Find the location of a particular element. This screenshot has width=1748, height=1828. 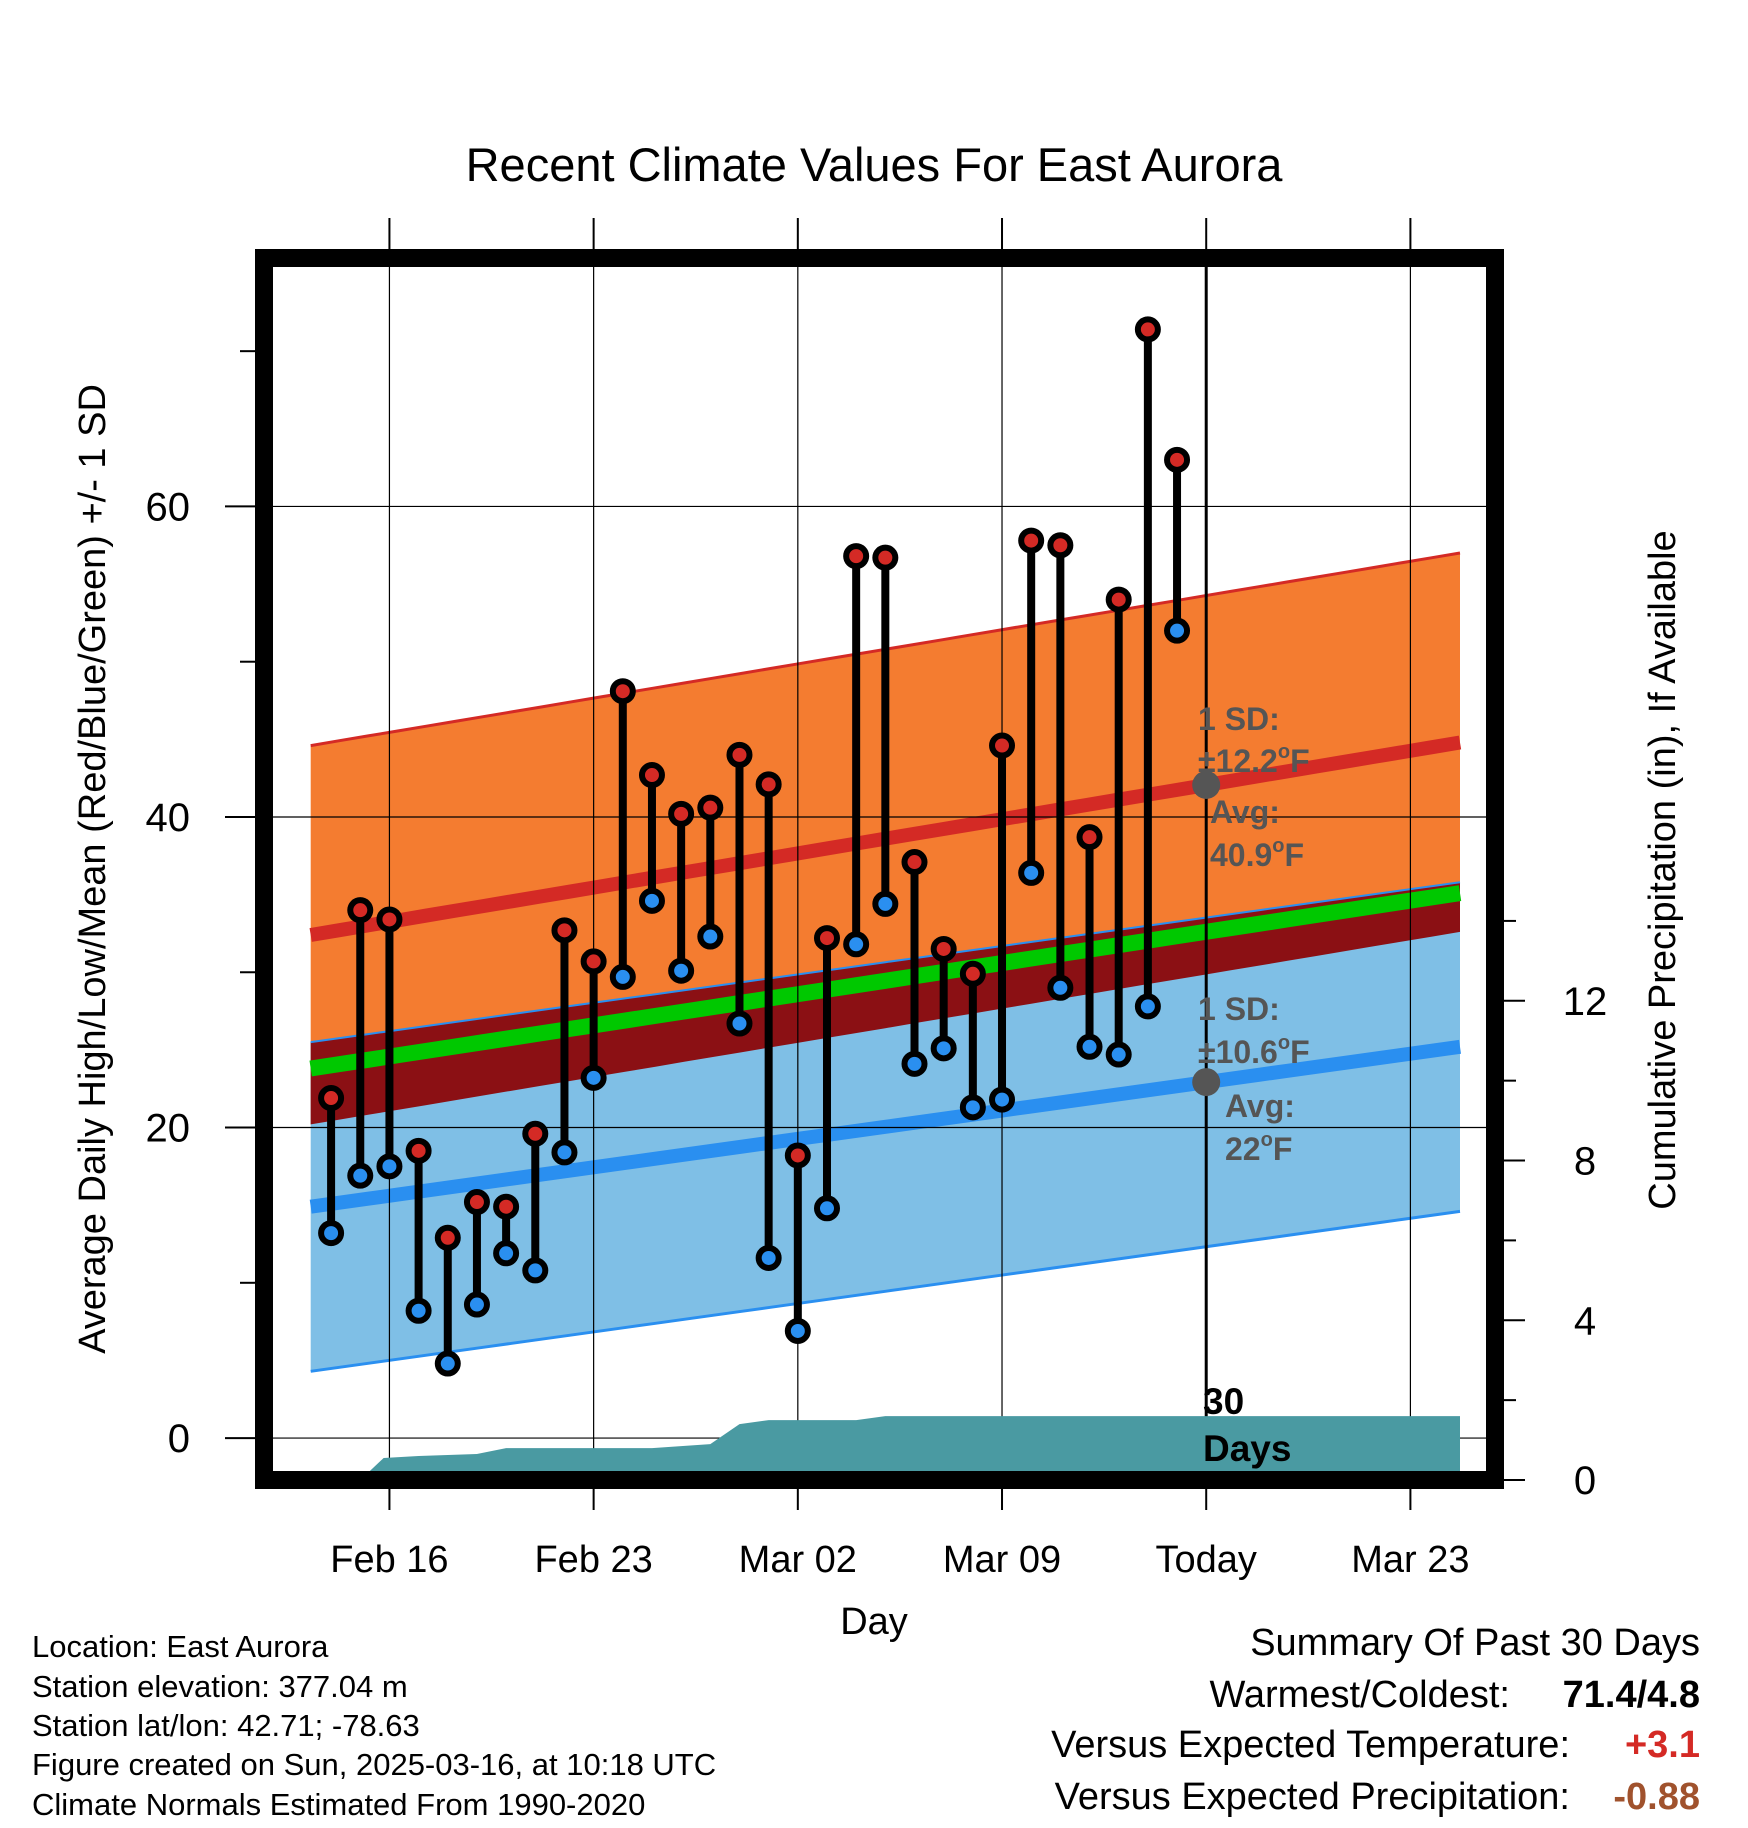

low-sd-label: 1 SD: is located at coordinates (1239, 1009).